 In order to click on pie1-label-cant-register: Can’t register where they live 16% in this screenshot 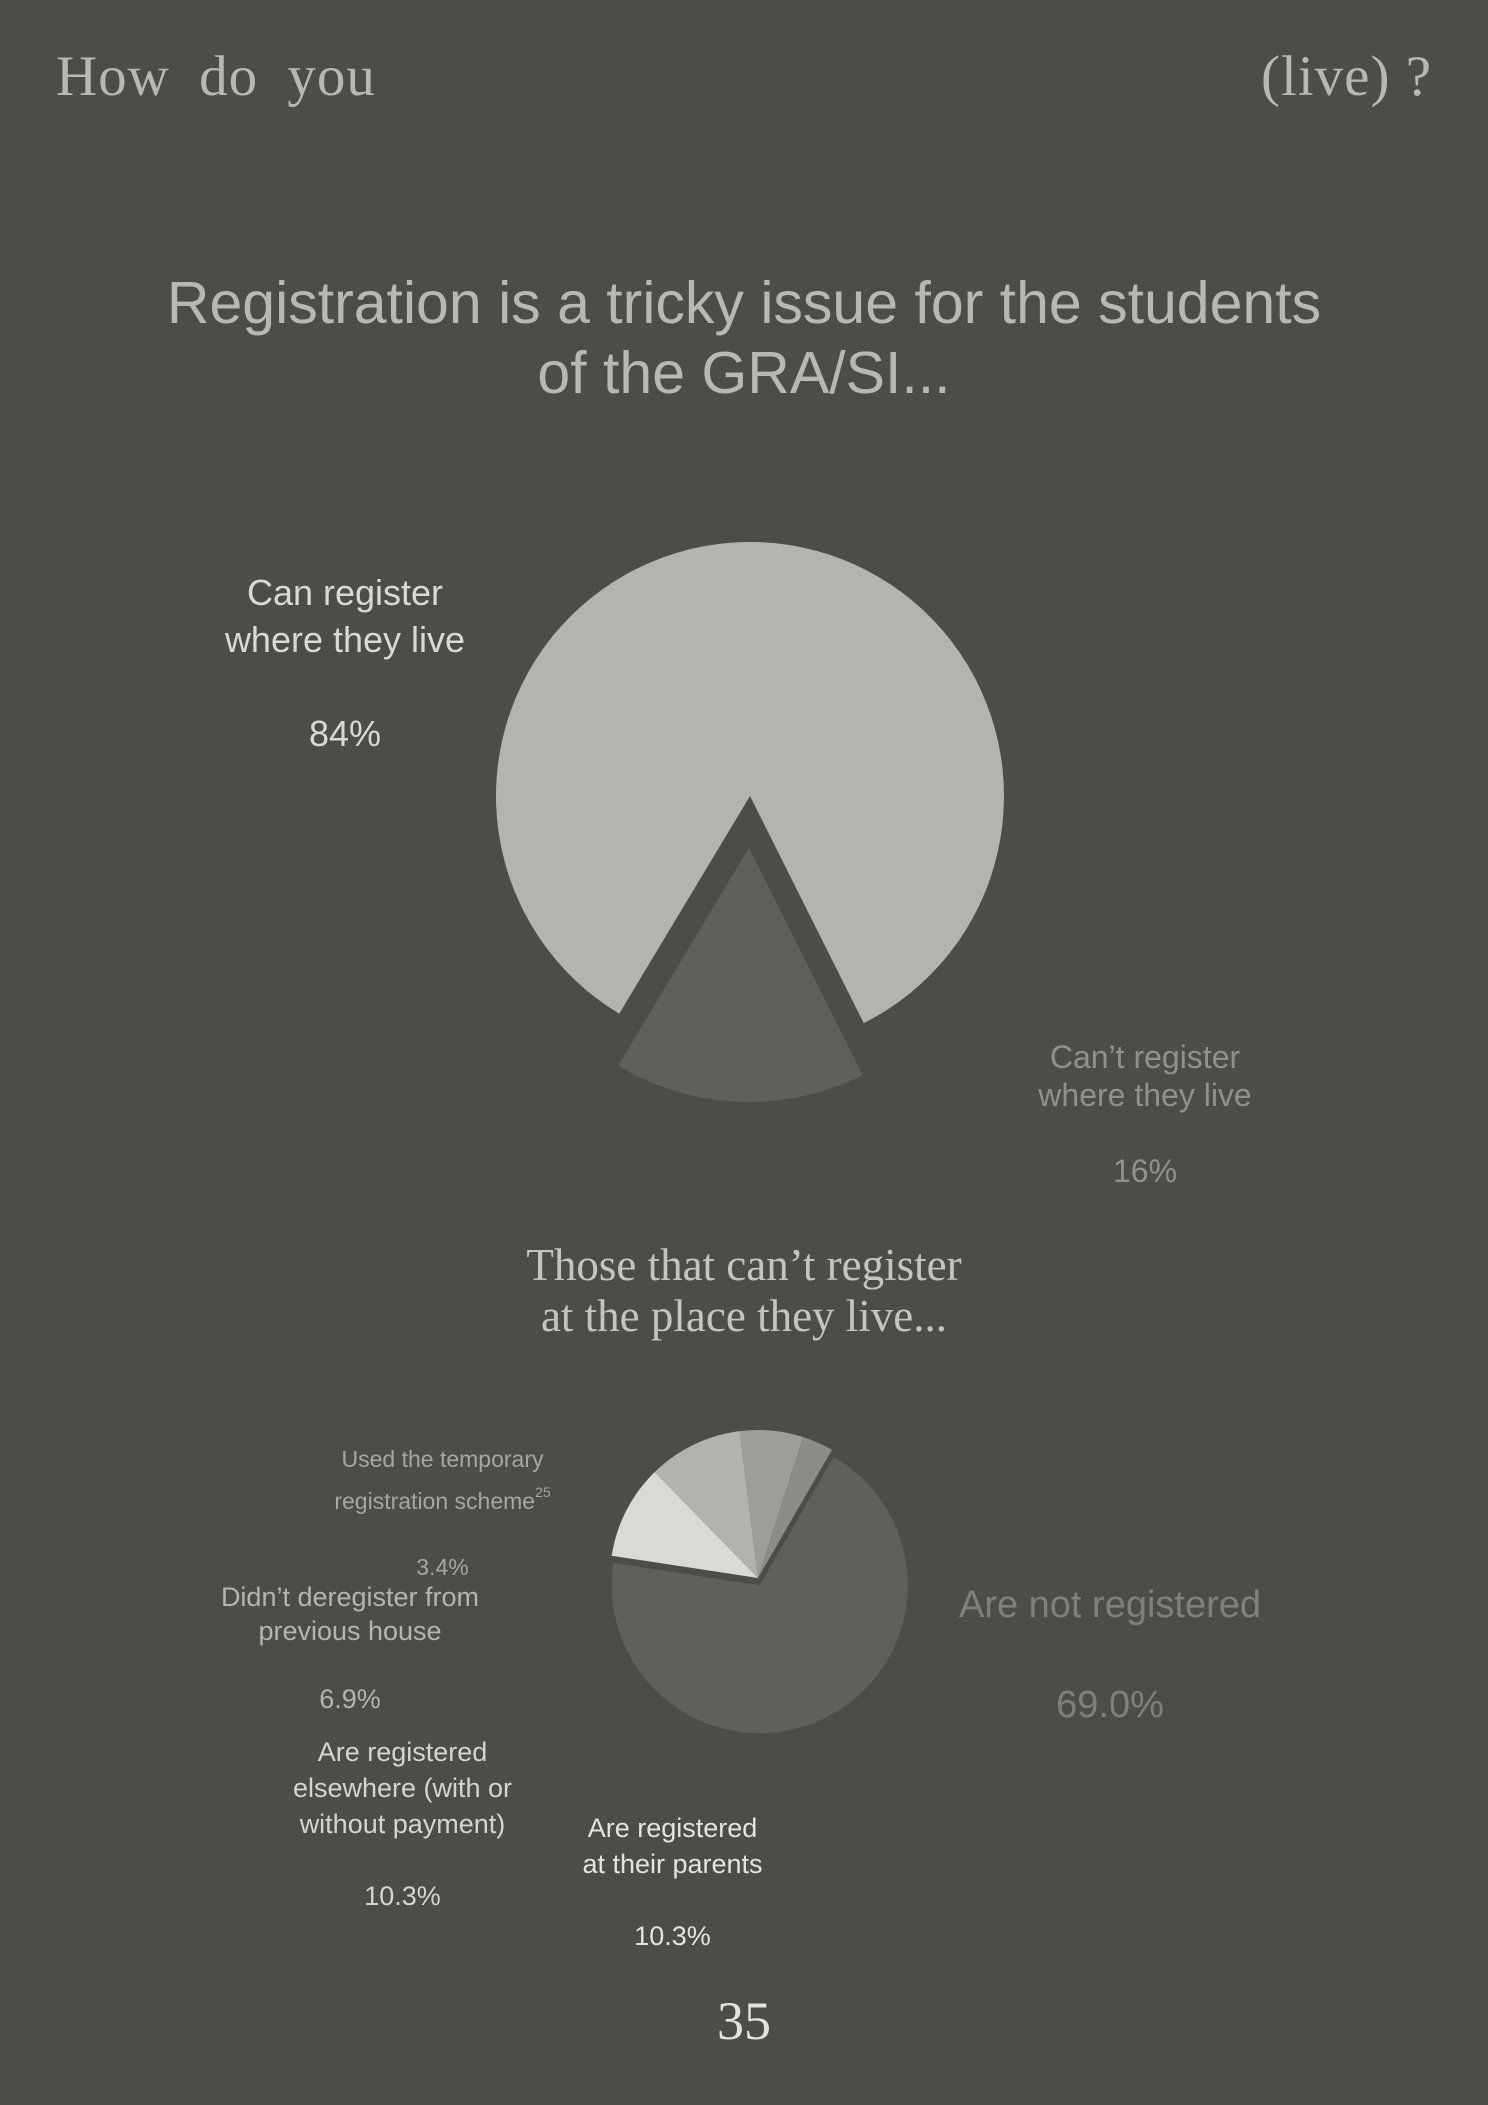, I will do `click(1145, 1095)`.